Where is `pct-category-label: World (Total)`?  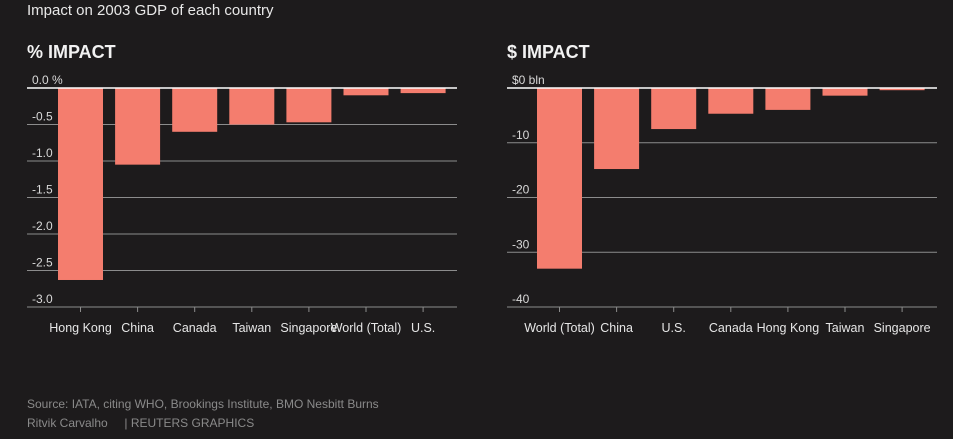
pct-category-label: World (Total) is located at coordinates (366, 328).